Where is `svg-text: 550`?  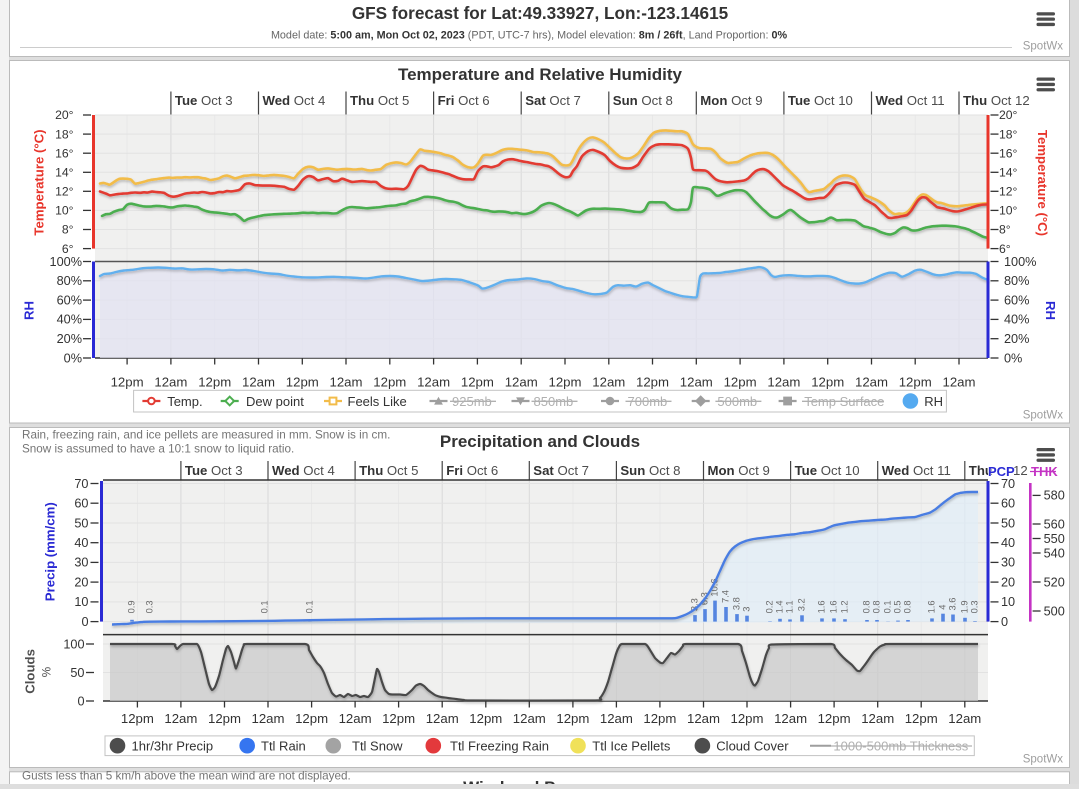
svg-text: 550 is located at coordinates (1054, 539).